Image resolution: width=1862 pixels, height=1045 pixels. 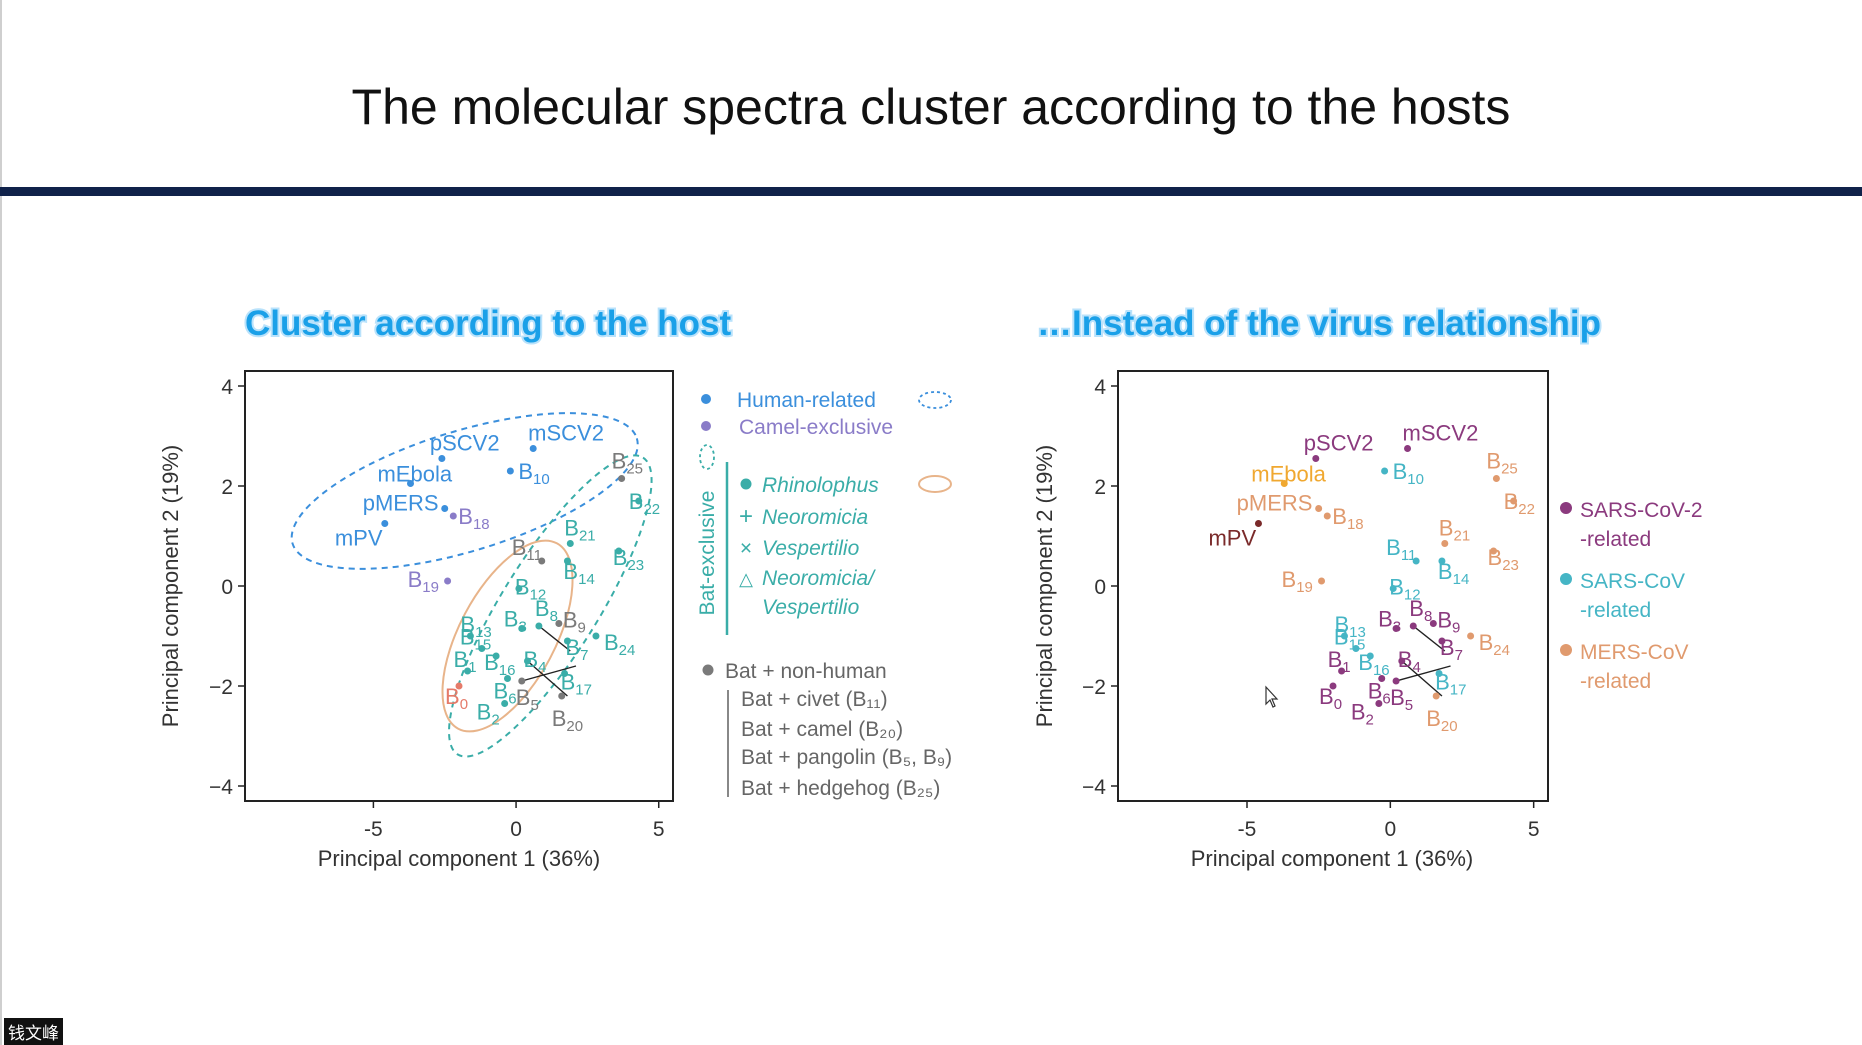 What do you see at coordinates (505, 693) in the screenshot?
I see `point-label: B6` at bounding box center [505, 693].